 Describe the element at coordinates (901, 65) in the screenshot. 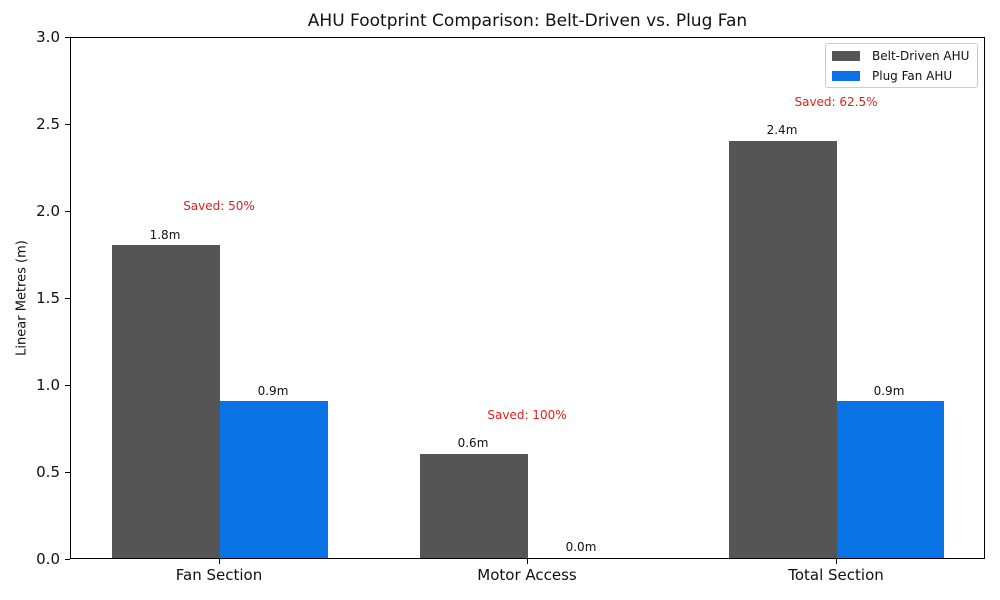

I see `legend: Belt-Driven AHU Plug Fan AHU` at that location.